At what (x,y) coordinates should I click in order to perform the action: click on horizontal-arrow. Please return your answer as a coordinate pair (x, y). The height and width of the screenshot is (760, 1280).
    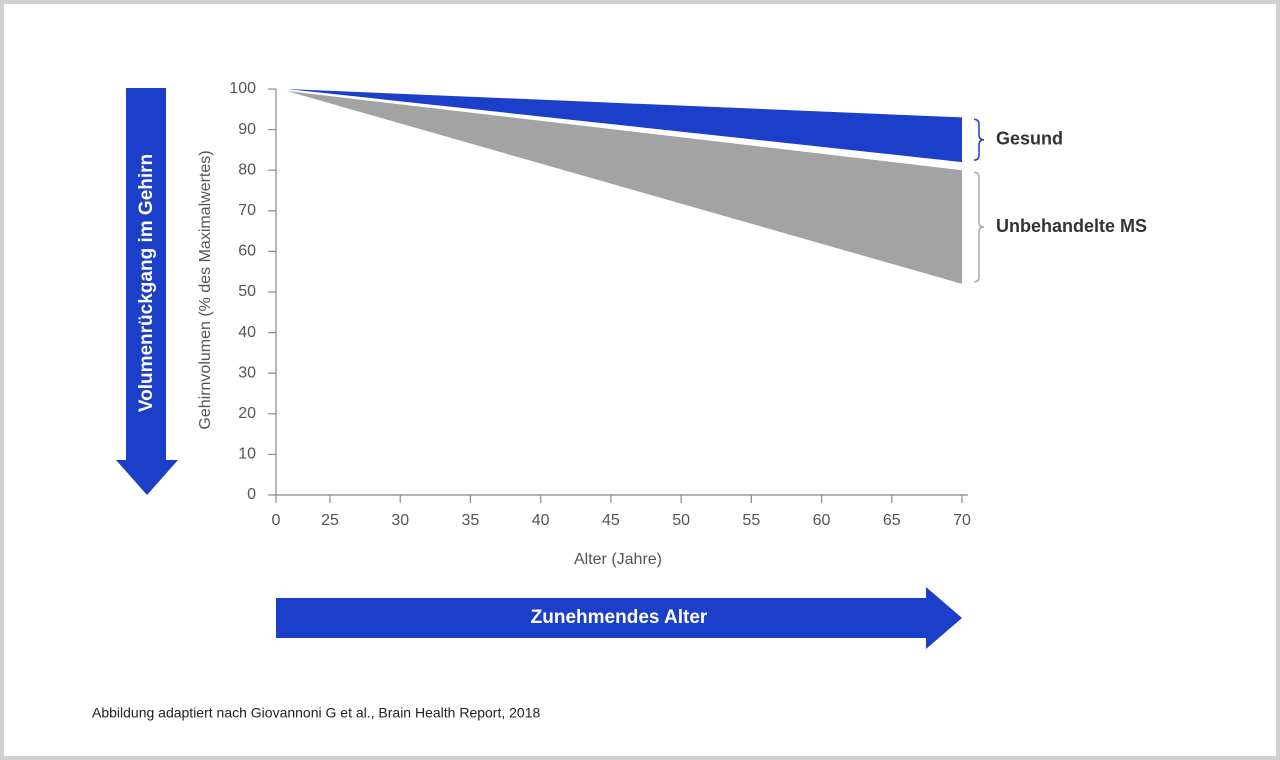
    Looking at the image, I should click on (619, 618).